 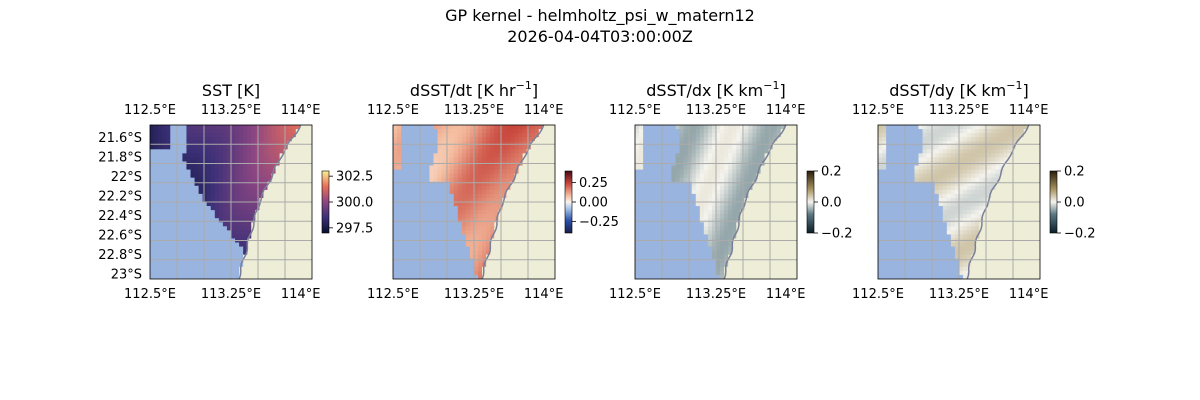 I want to click on y-tick-label: 22.8°S, so click(x=120, y=255).